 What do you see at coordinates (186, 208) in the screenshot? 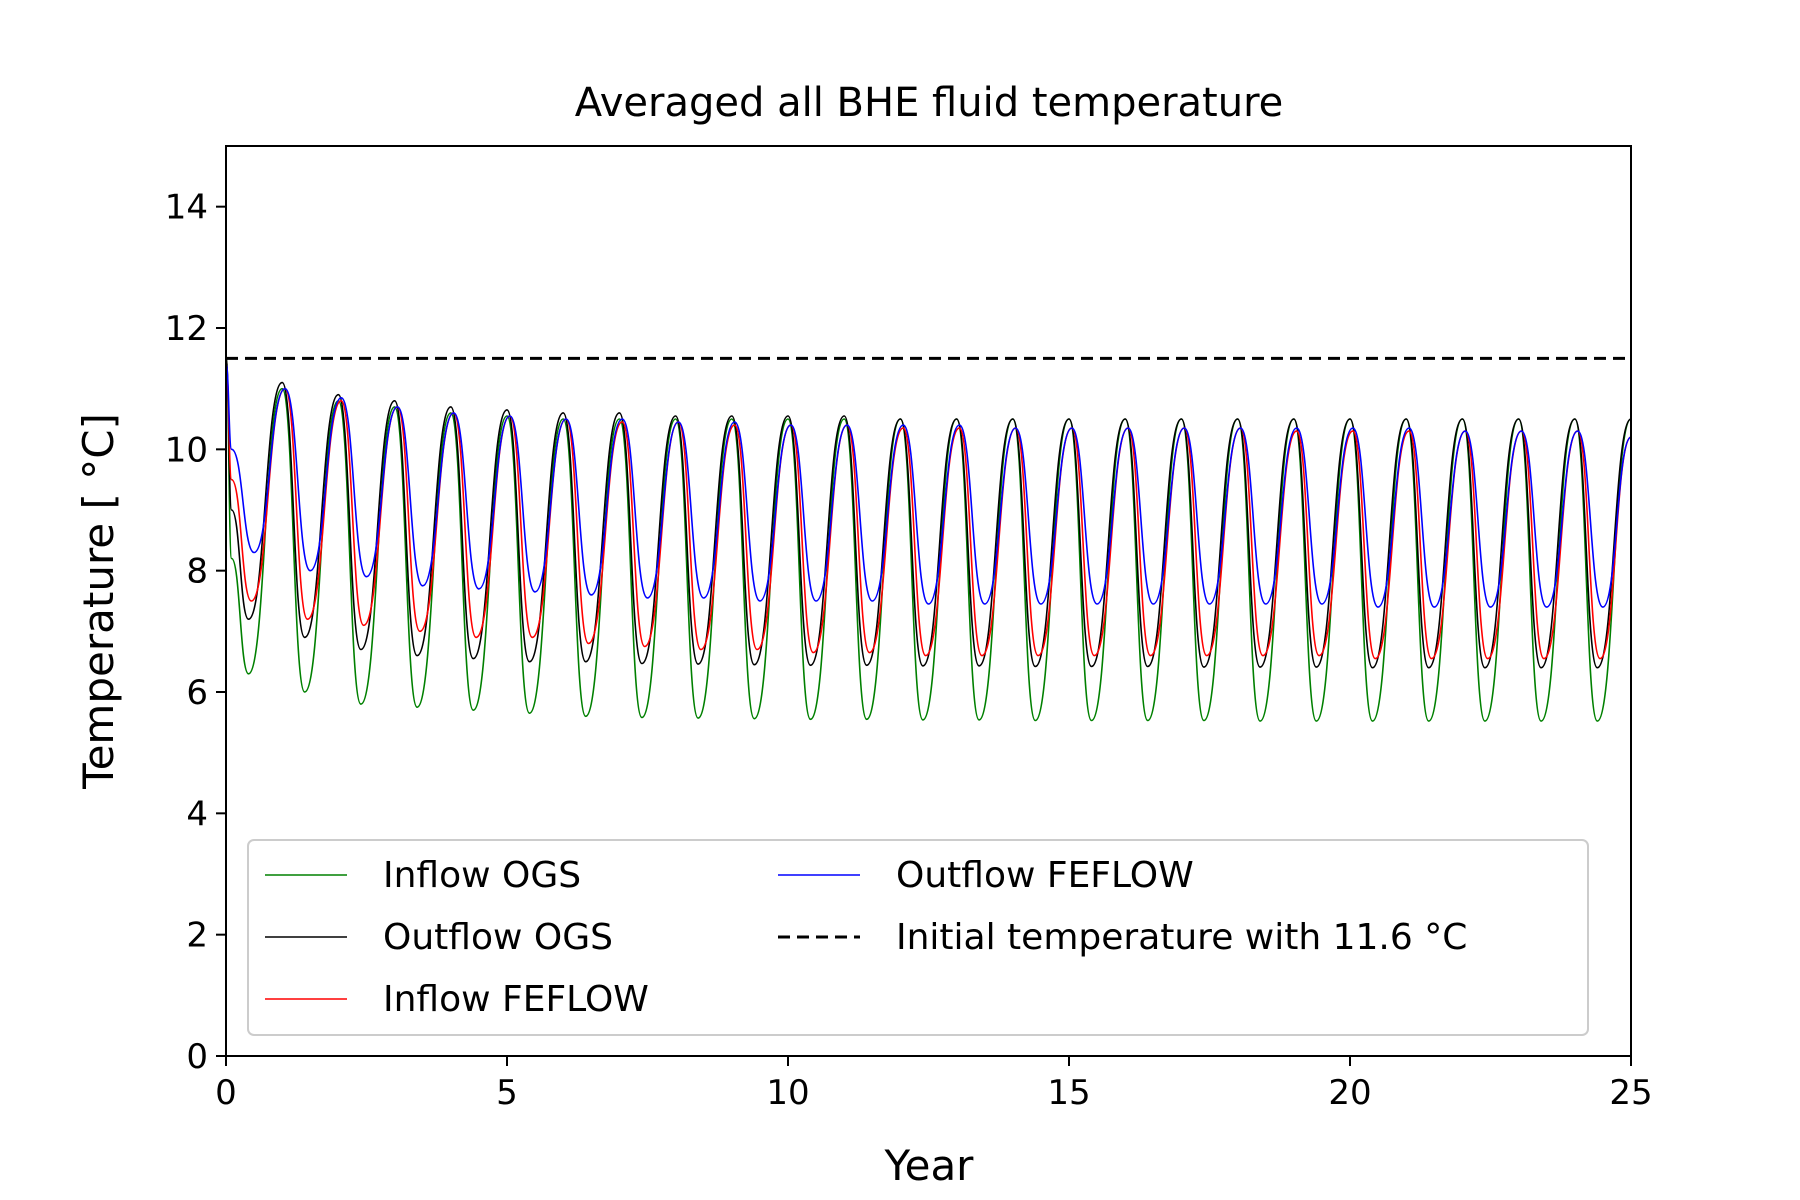
I see `y-tick-label: 14` at bounding box center [186, 208].